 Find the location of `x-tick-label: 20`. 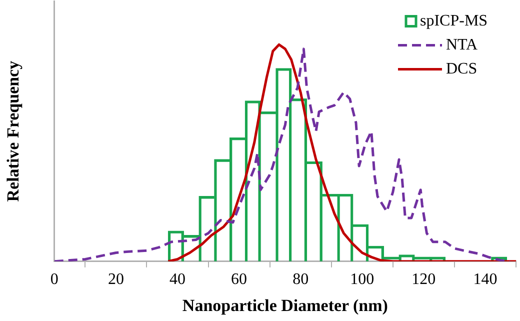

x-tick-label: 20 is located at coordinates (116, 279).